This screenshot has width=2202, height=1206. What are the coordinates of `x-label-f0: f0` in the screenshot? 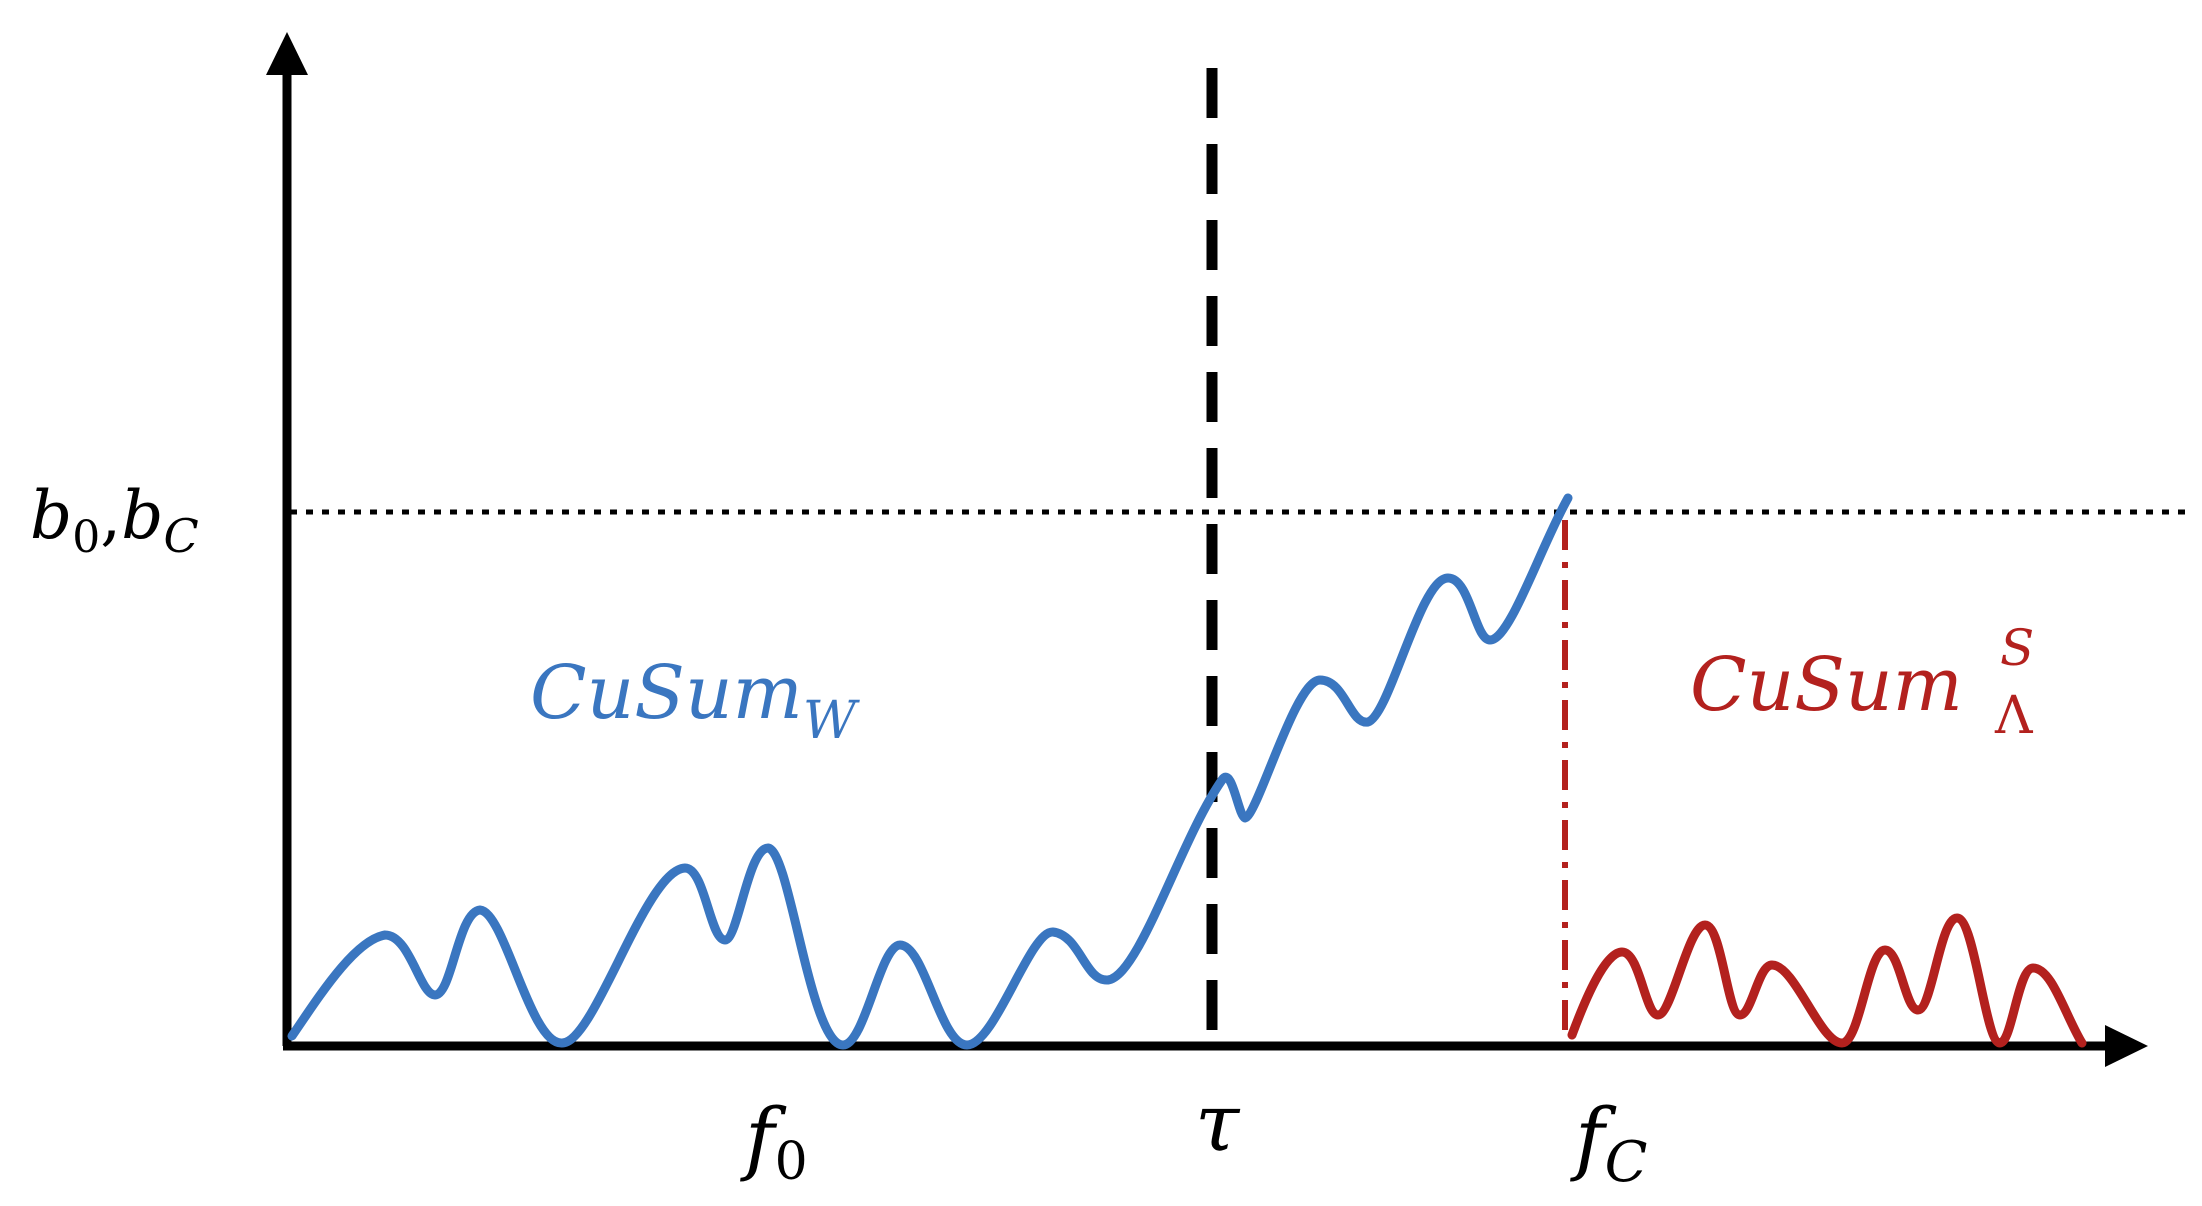 It's located at (774, 1141).